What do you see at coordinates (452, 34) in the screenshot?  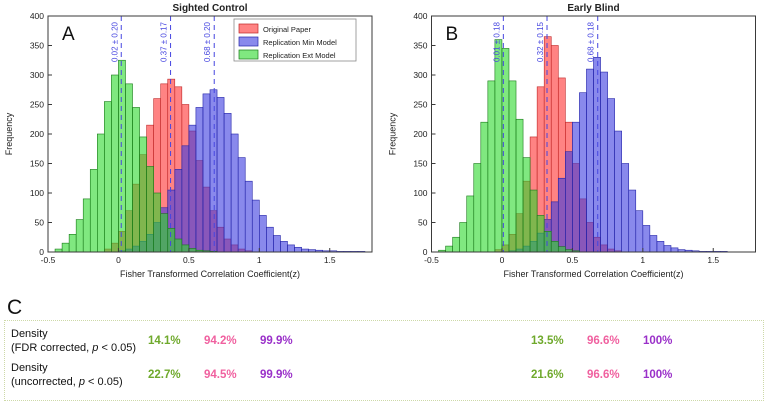 I see `svg-text: B` at bounding box center [452, 34].